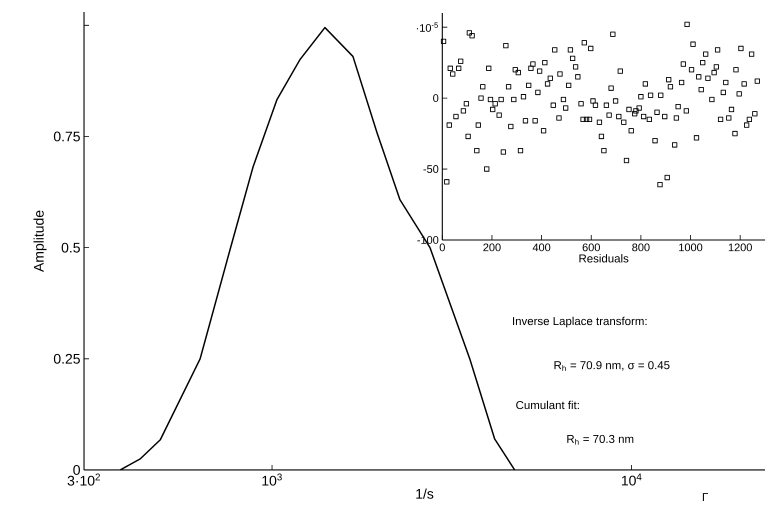  What do you see at coordinates (272, 480) in the screenshot?
I see `x-tick-label: 10$^{3}$` at bounding box center [272, 480].